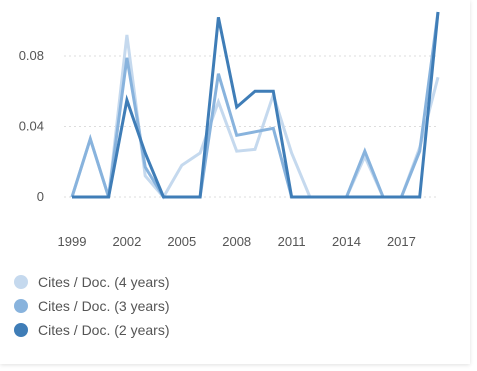 Image resolution: width=477 pixels, height=371 pixels. What do you see at coordinates (346, 241) in the screenshot?
I see `x-tick-label: 2014` at bounding box center [346, 241].